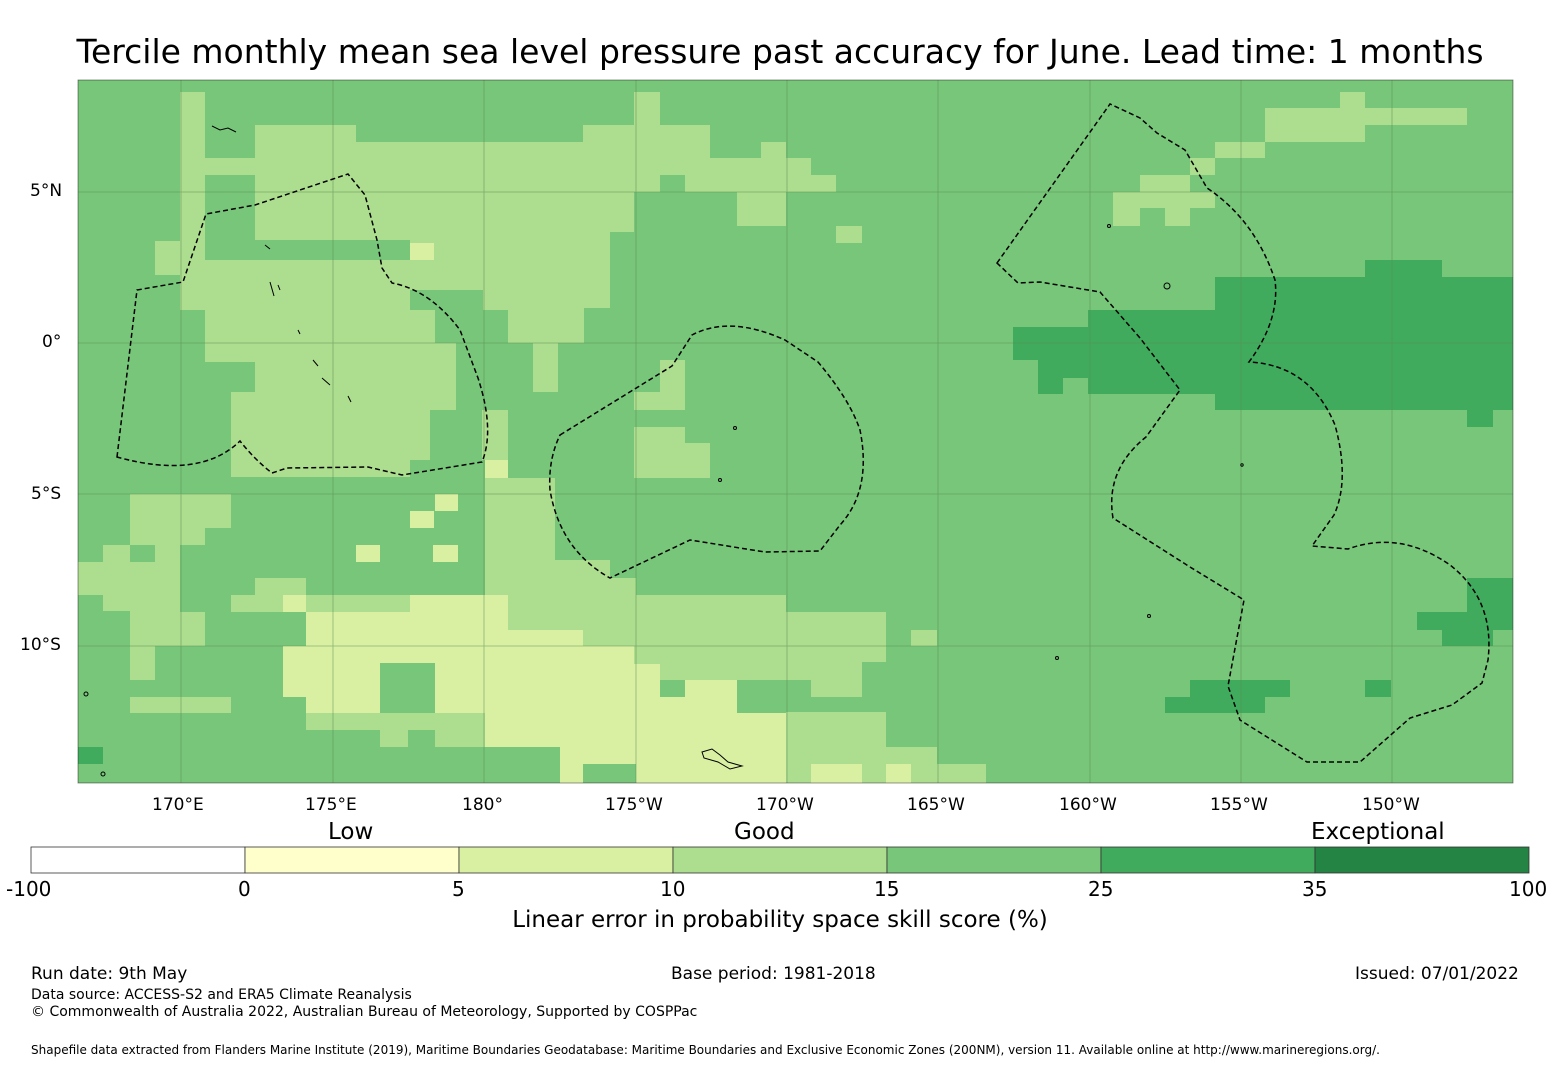 This screenshot has width=1560, height=1065. What do you see at coordinates (785, 805) in the screenshot?
I see `lon-label: 170°W` at bounding box center [785, 805].